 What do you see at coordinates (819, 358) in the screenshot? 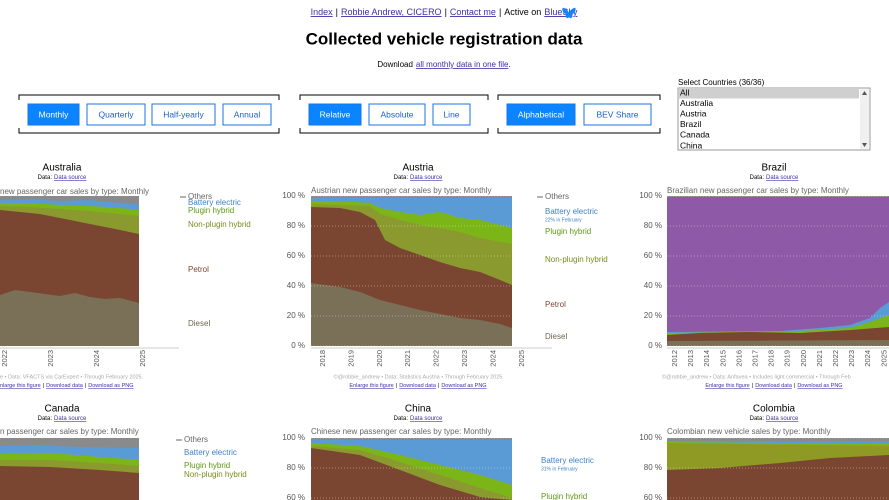
I see `x-tick-label: 2021` at bounding box center [819, 358].